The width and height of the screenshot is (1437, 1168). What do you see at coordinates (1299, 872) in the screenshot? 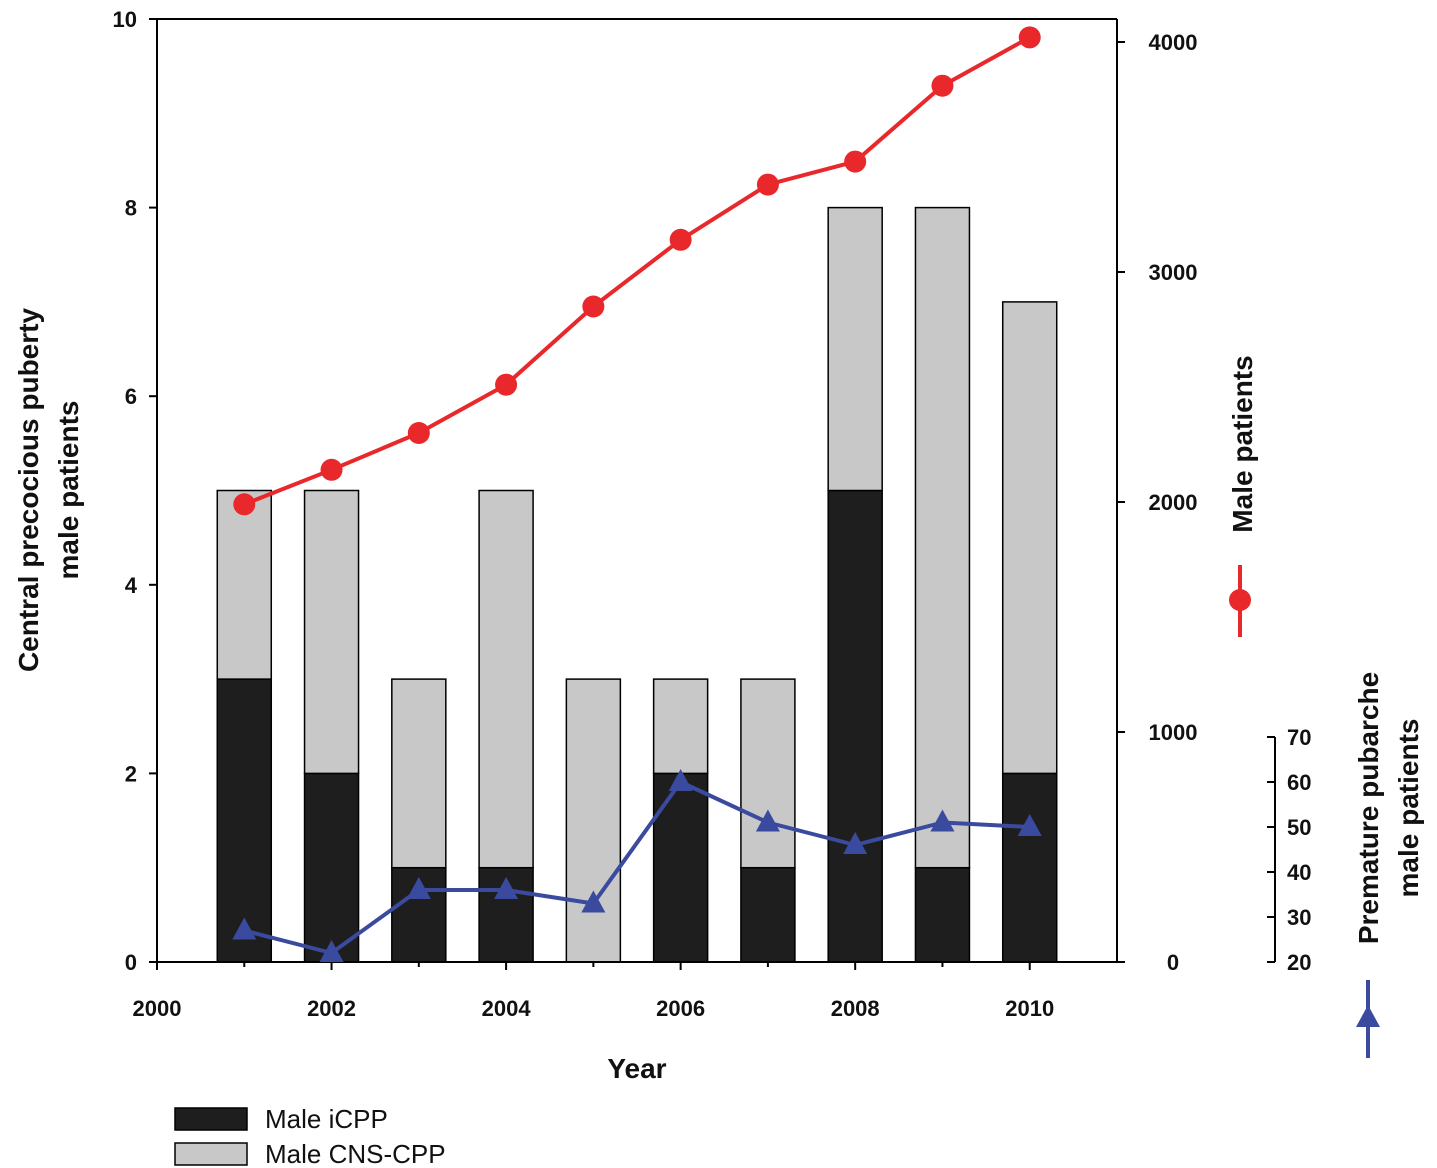
I see `y-right2-tick-label-40: 40` at bounding box center [1299, 872].